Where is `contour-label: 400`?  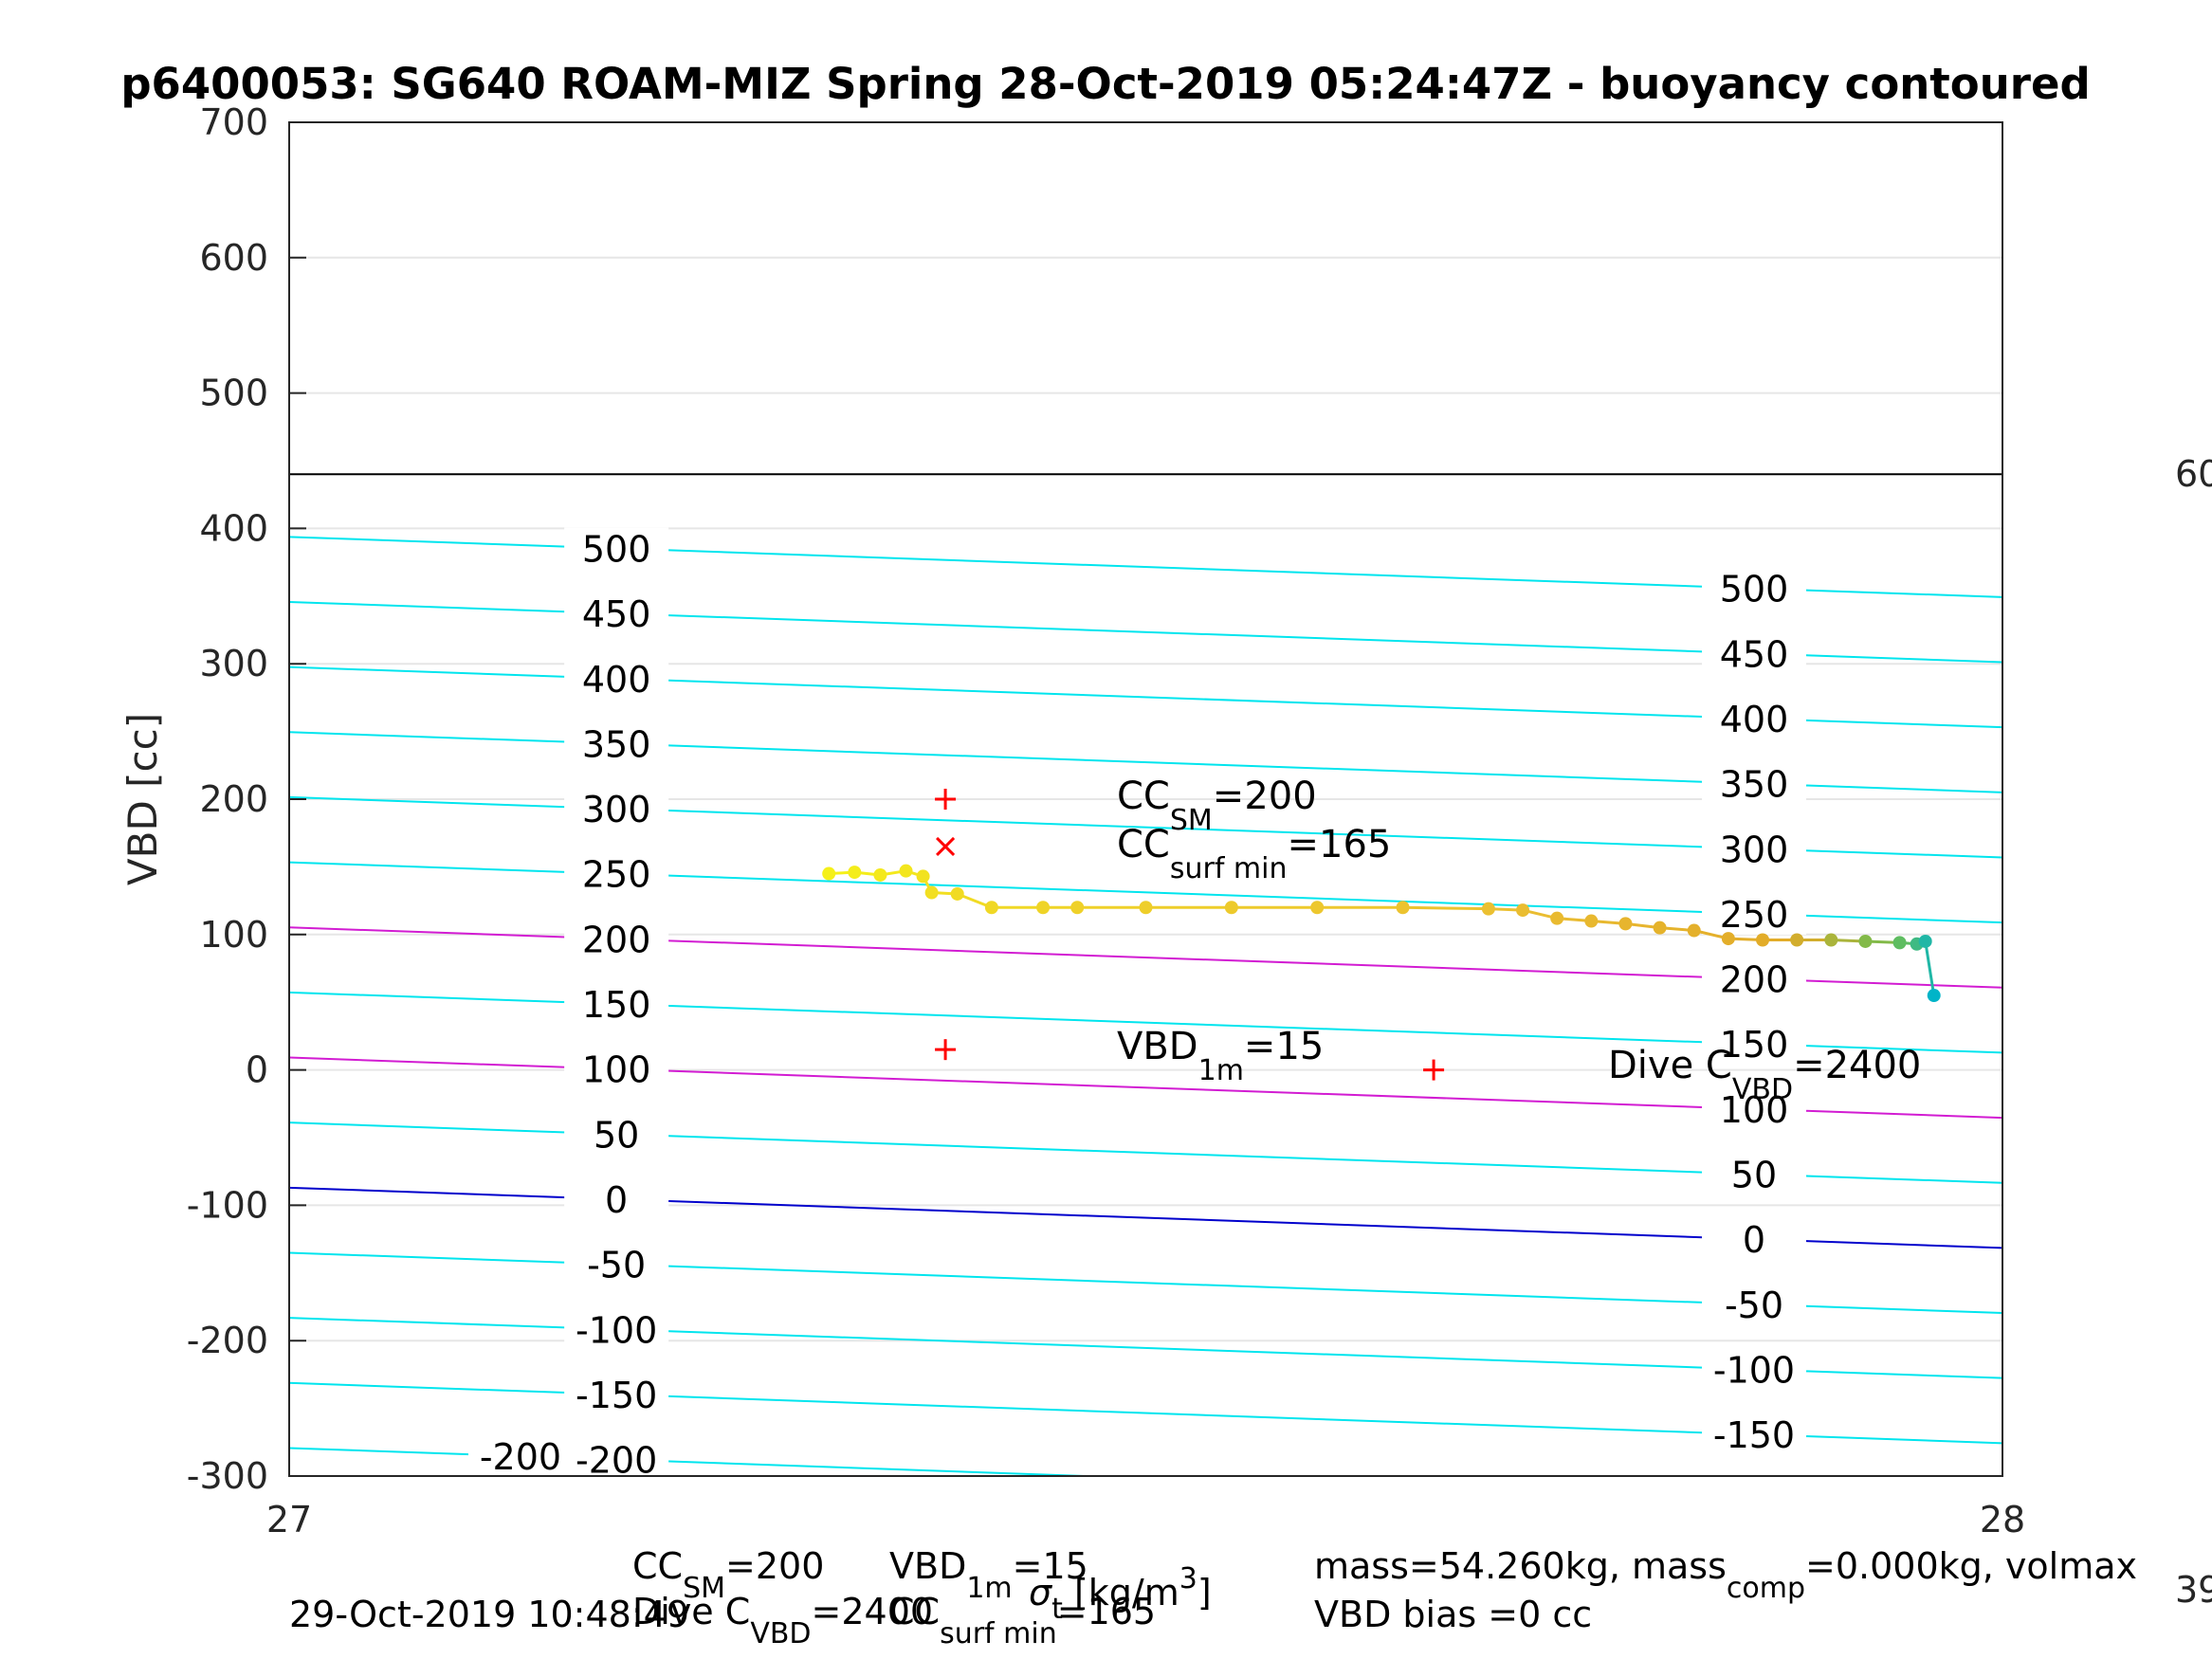 contour-label: 400 is located at coordinates (1754, 719).